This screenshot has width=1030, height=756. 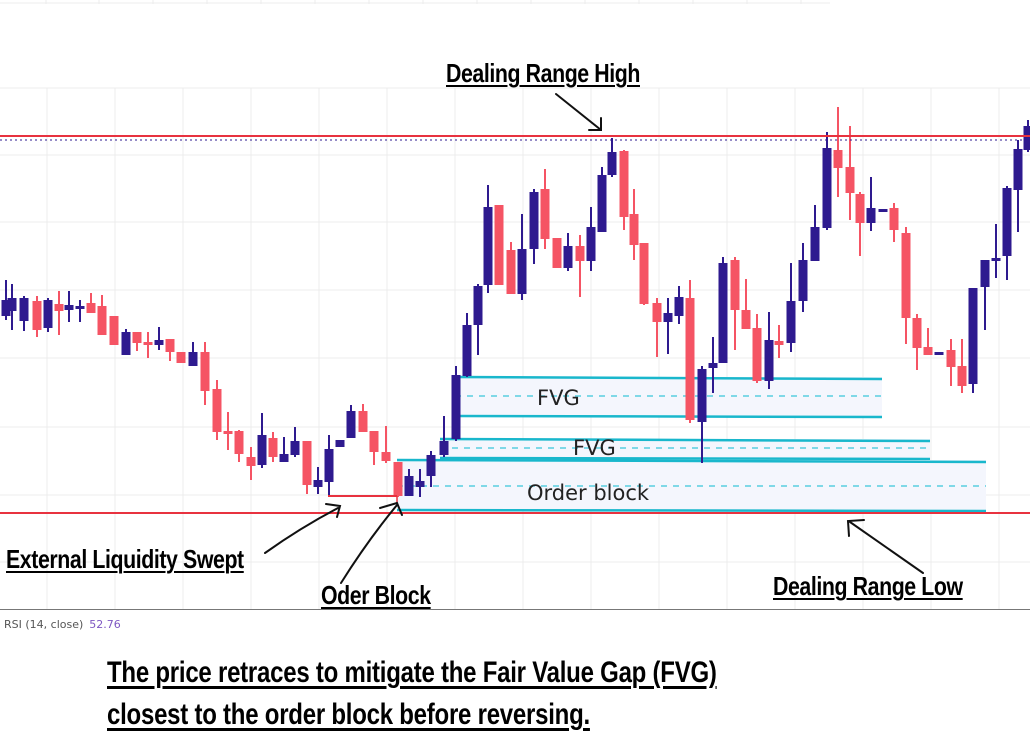 I want to click on indicator-divider, so click(x=515, y=609).